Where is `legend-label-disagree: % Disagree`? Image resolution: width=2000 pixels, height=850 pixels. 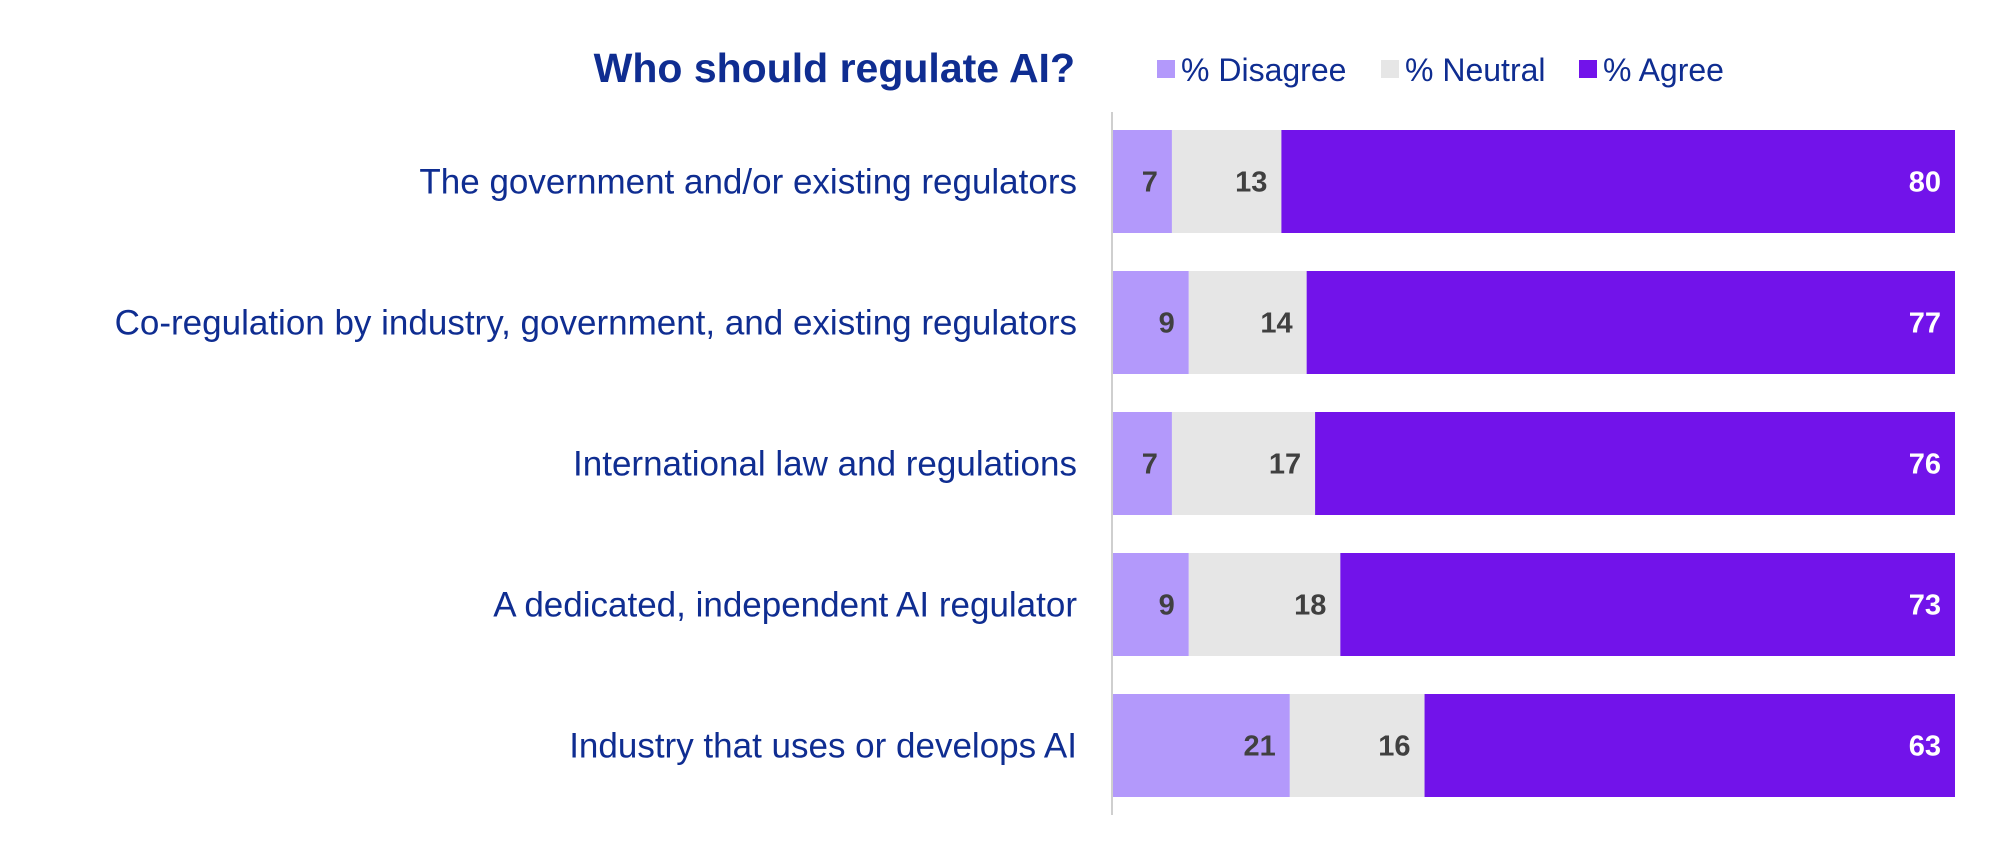
legend-label-disagree: % Disagree is located at coordinates (1263, 70).